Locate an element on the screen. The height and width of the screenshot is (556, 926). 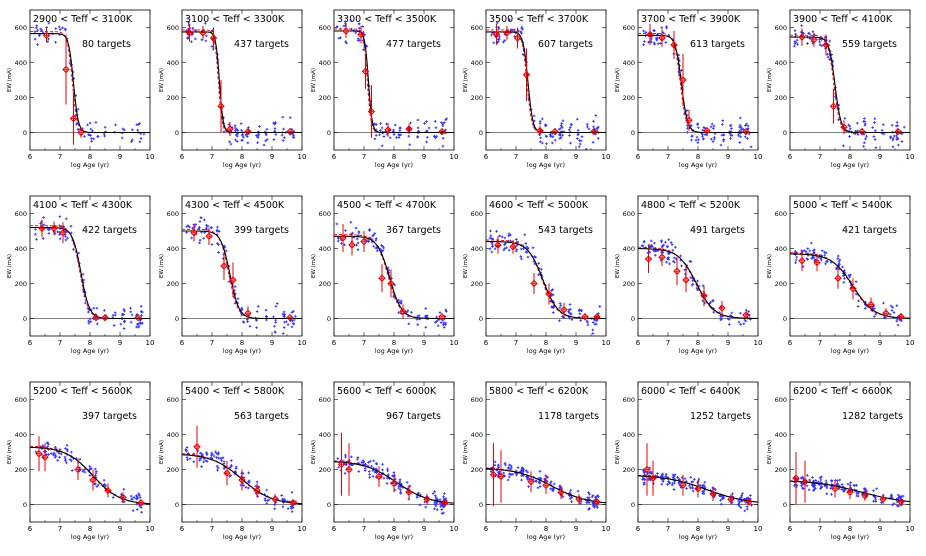
panel-title: 5200 < Teff < 5600K is located at coordinates (83, 391).